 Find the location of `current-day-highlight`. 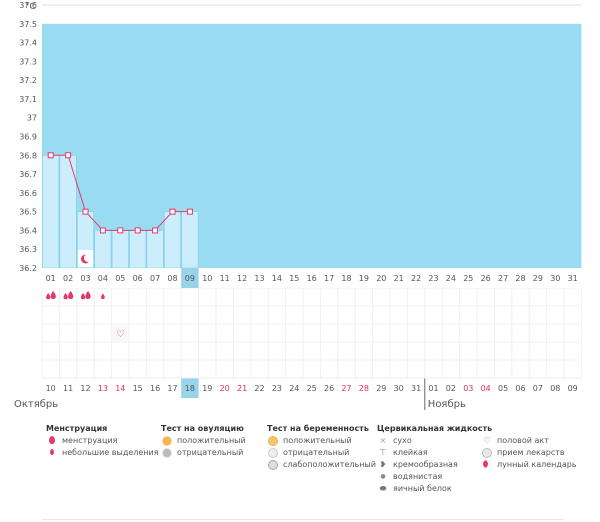

current-day-highlight is located at coordinates (190, 278).